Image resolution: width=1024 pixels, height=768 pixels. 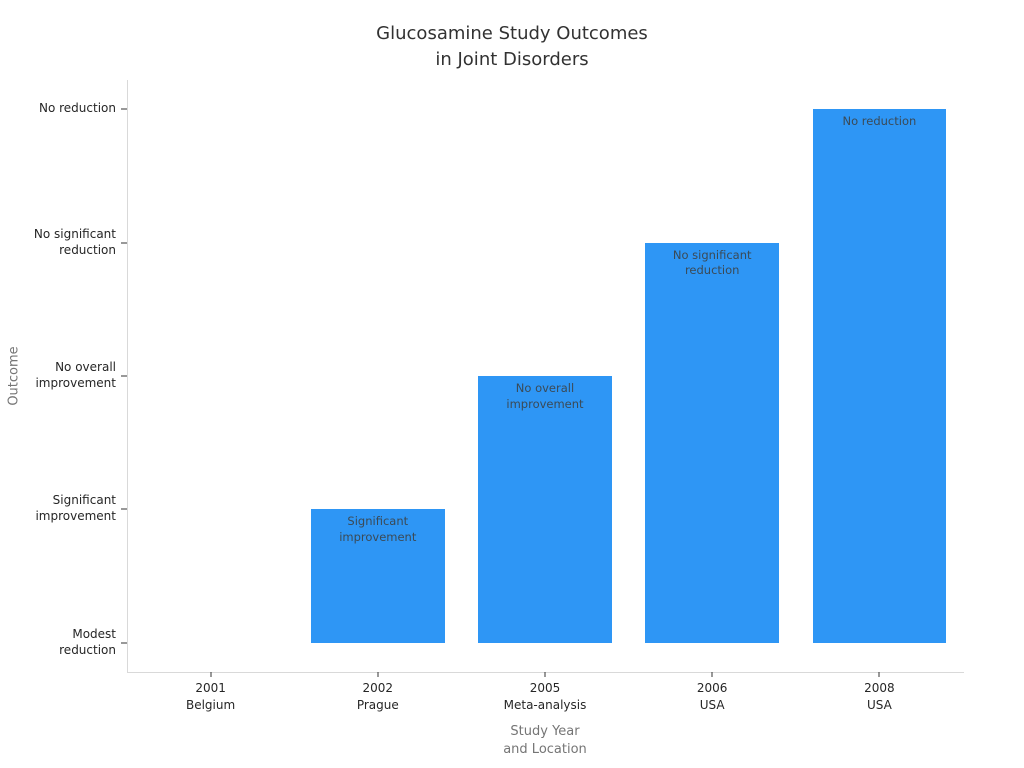 I want to click on bar-label: No reduction, so click(x=879, y=121).